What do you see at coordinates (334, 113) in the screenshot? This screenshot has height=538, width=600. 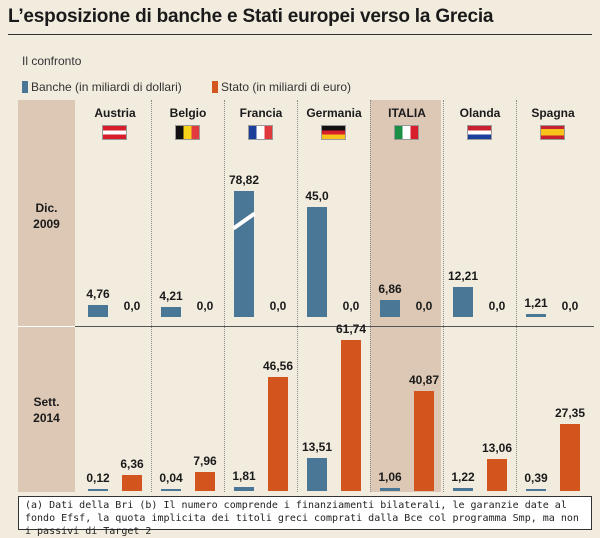 I see `country-label-germania: Germania` at bounding box center [334, 113].